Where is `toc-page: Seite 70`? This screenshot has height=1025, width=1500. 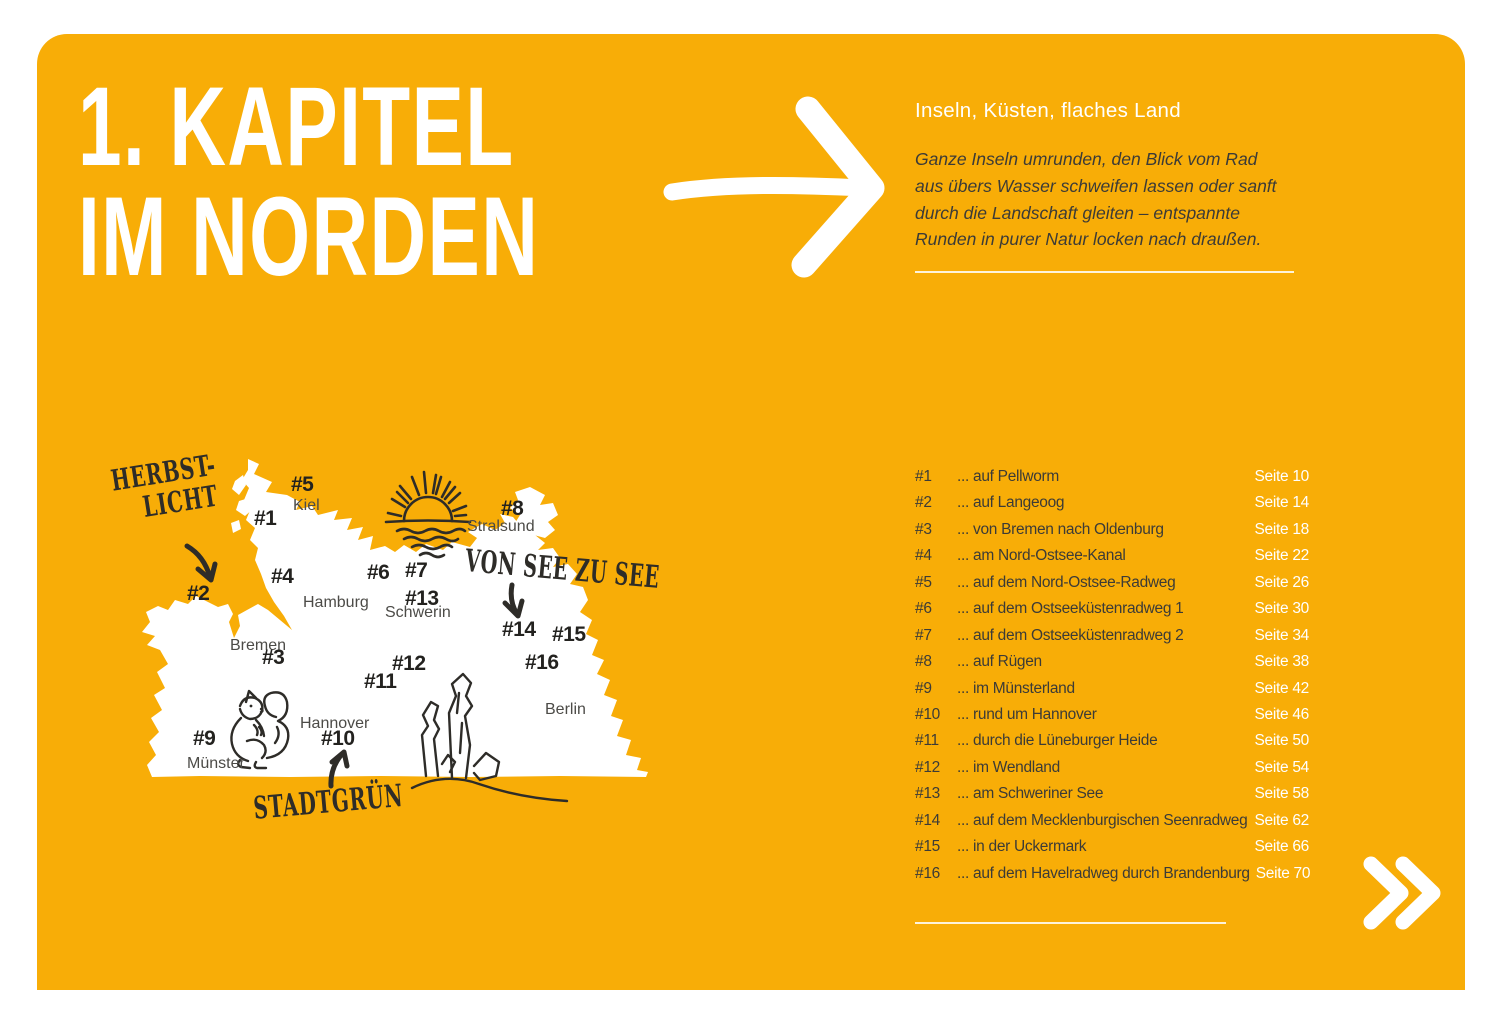
toc-page: Seite 70 is located at coordinates (1283, 873).